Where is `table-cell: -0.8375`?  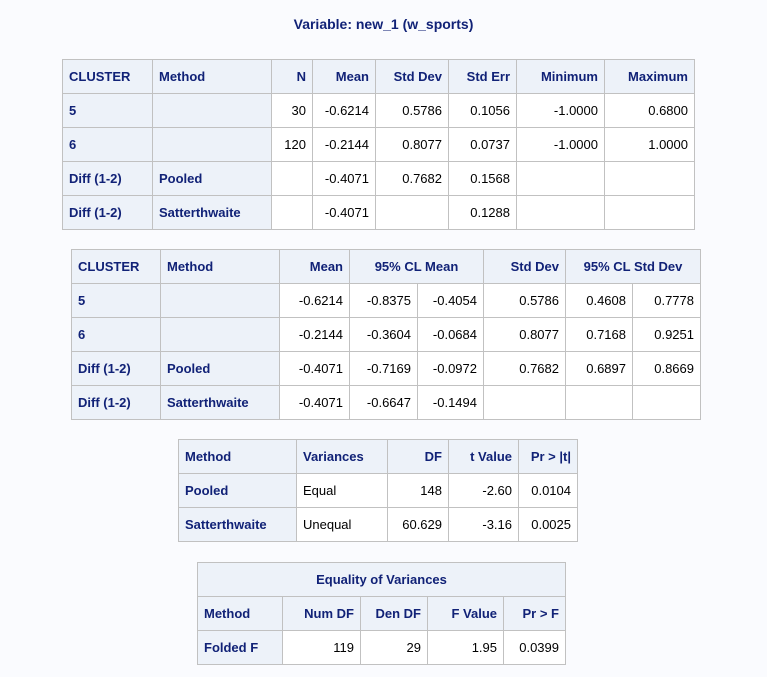
table-cell: -0.8375 is located at coordinates (383, 300).